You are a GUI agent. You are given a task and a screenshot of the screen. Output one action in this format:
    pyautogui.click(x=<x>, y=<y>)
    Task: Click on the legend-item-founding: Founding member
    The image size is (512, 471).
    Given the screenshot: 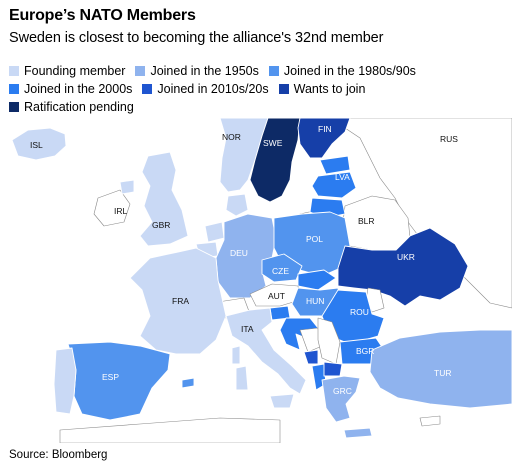 What is the action you would take?
    pyautogui.click(x=67, y=71)
    